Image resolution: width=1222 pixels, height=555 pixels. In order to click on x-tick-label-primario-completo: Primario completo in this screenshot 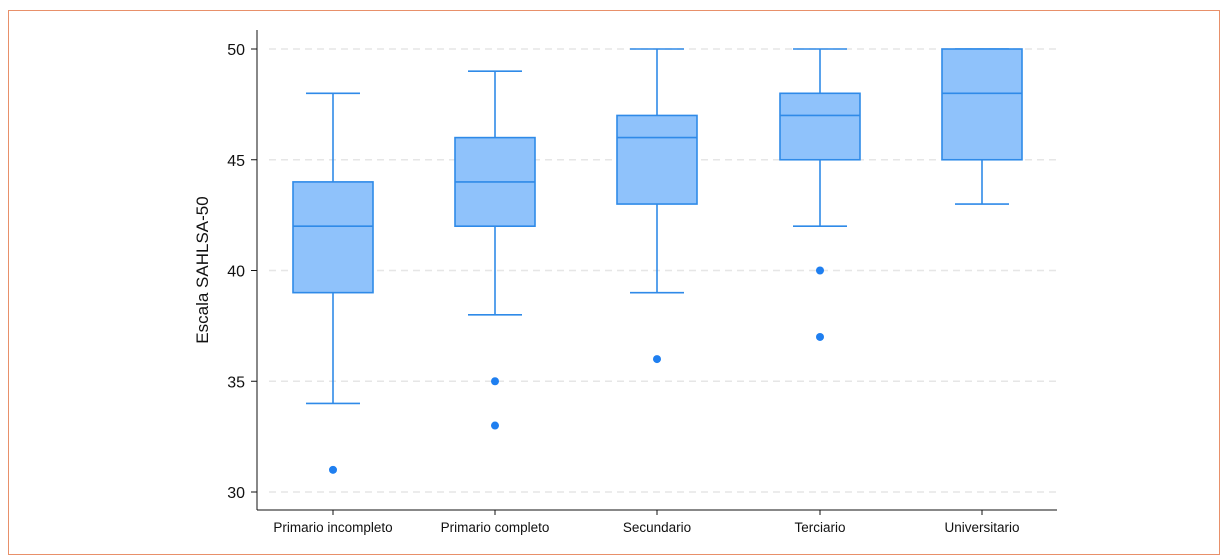, I will do `click(495, 527)`.